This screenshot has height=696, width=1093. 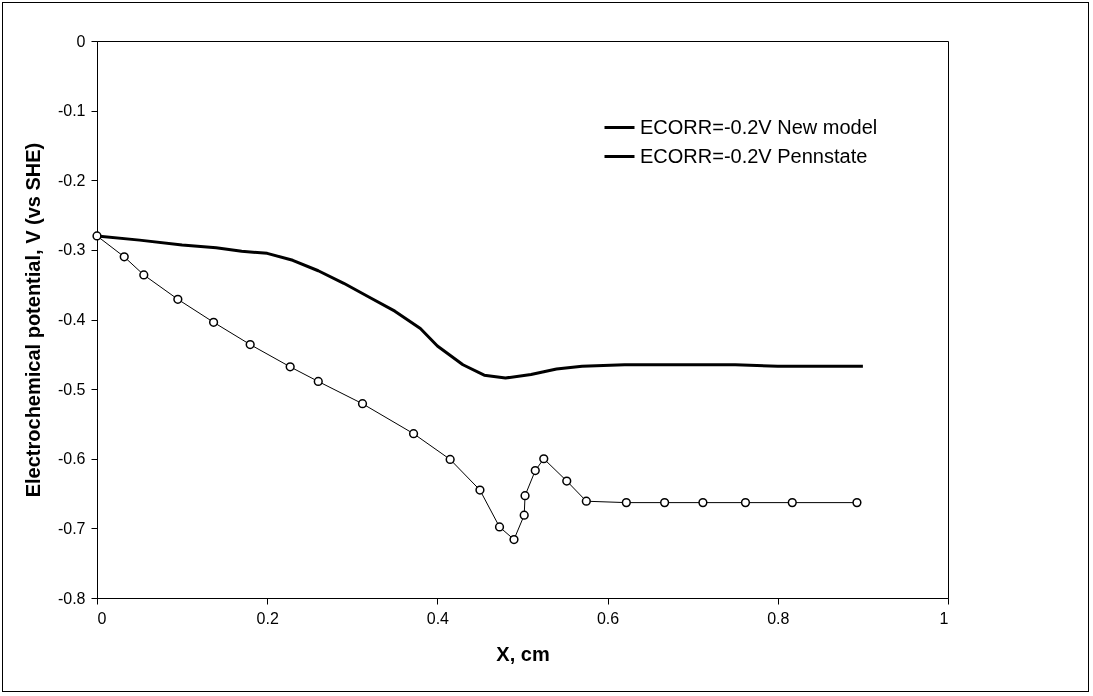 I want to click on x-tick-label: 0.8, so click(x=778, y=618).